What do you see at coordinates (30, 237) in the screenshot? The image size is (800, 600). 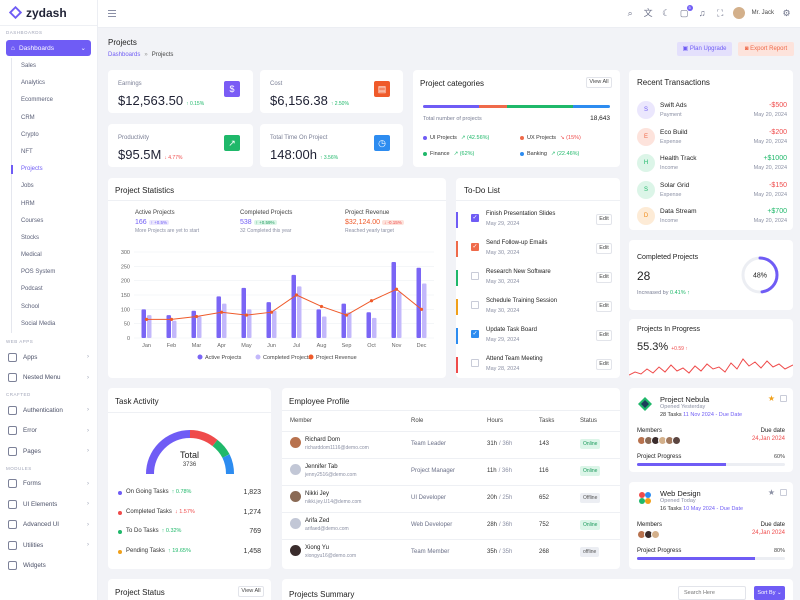 I see `sidebar-item-stocks: Stocks` at bounding box center [30, 237].